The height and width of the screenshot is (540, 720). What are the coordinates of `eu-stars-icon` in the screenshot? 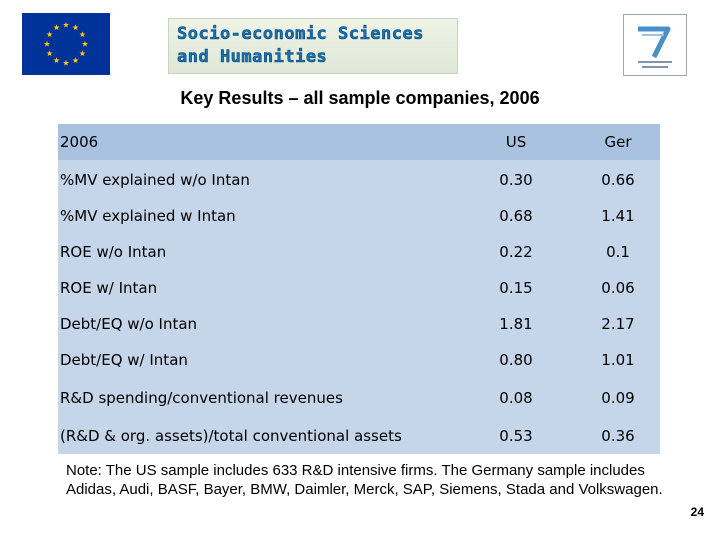 It's located at (66, 43).